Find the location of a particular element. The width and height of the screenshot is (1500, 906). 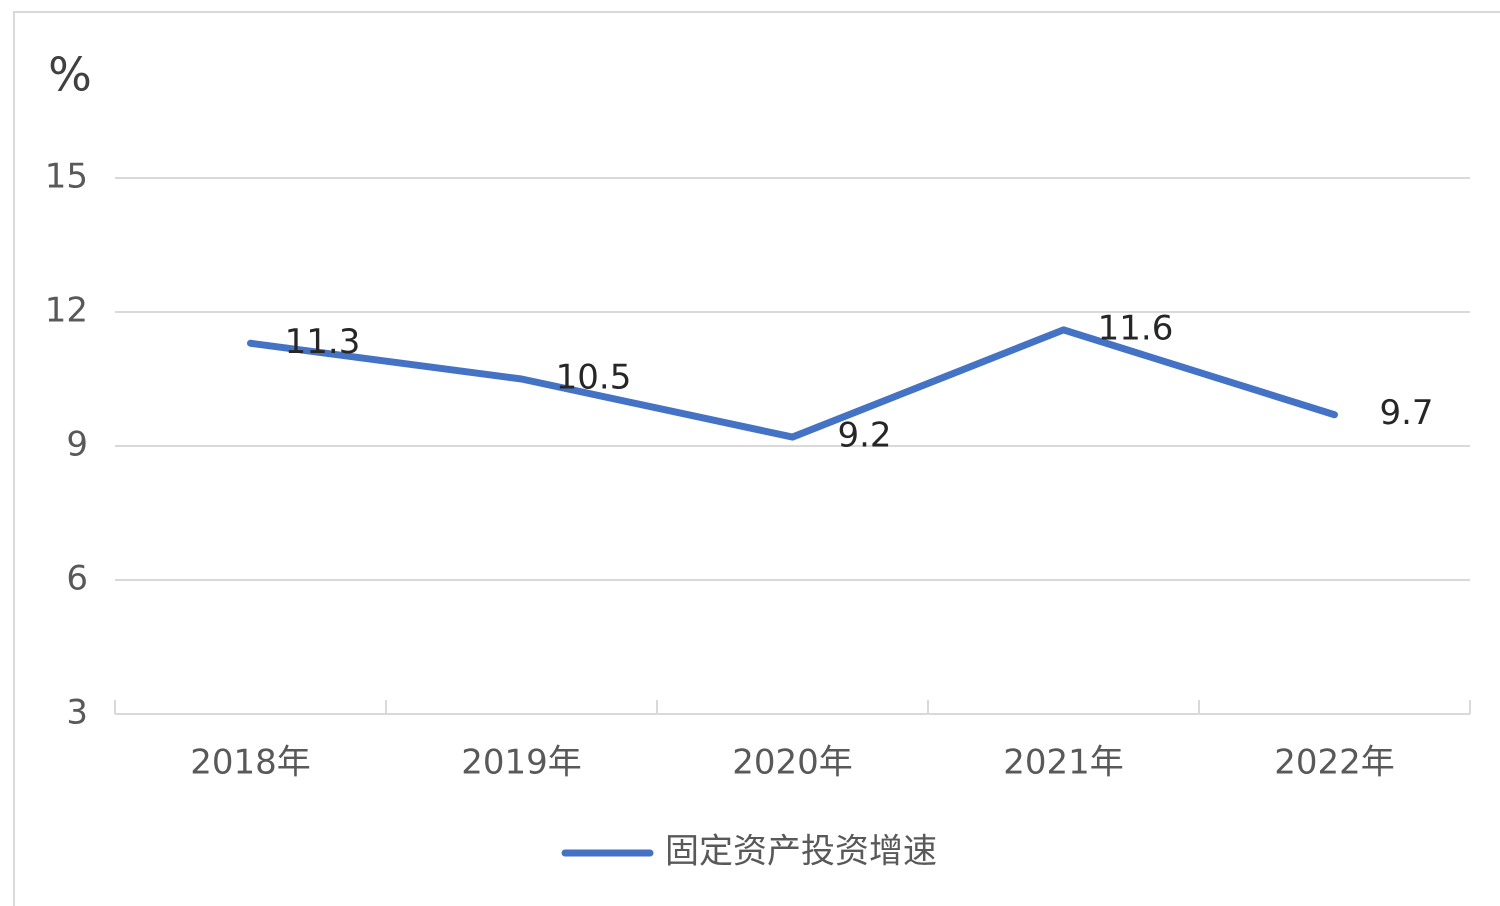

y-tick-label: 9 is located at coordinates (77, 445).